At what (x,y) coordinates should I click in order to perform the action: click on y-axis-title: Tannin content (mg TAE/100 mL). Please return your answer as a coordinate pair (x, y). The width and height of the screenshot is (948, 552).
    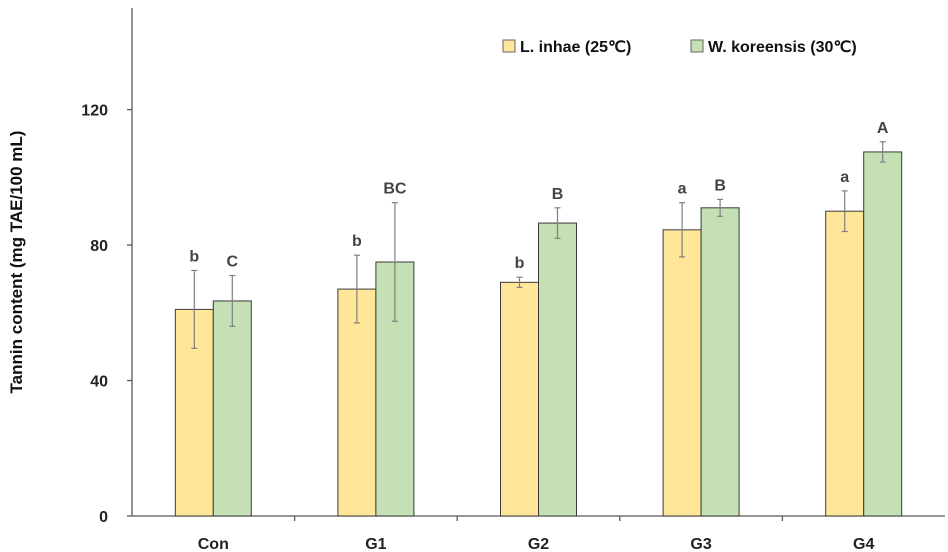
    Looking at the image, I should click on (16, 262).